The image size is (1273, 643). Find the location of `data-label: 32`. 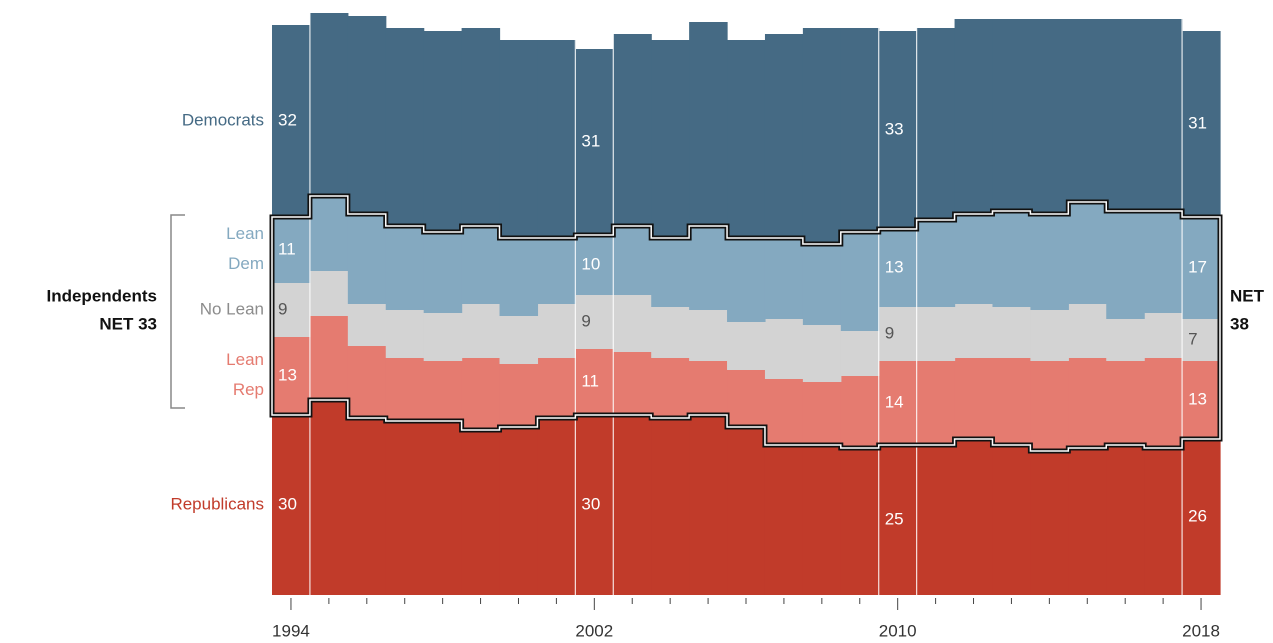

data-label: 32 is located at coordinates (287, 119).